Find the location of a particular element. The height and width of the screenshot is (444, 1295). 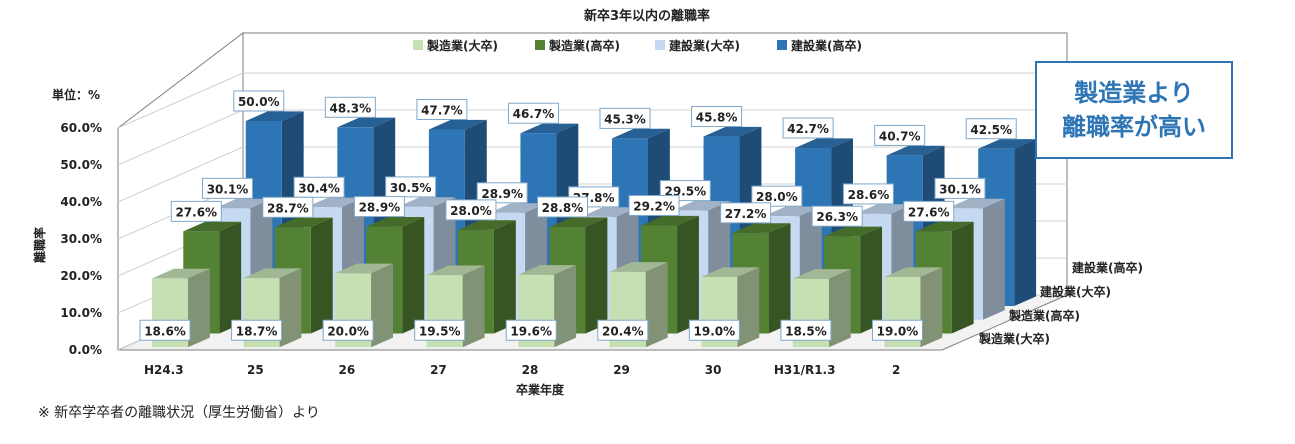

data-label: 28.9% is located at coordinates (380, 208).